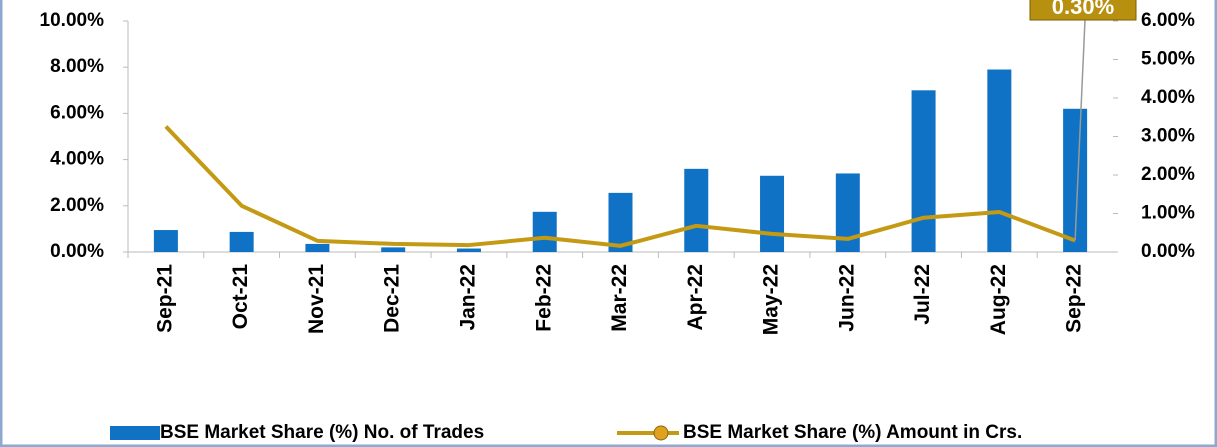  I want to click on x-tick-label: Jul-22, so click(922, 294).